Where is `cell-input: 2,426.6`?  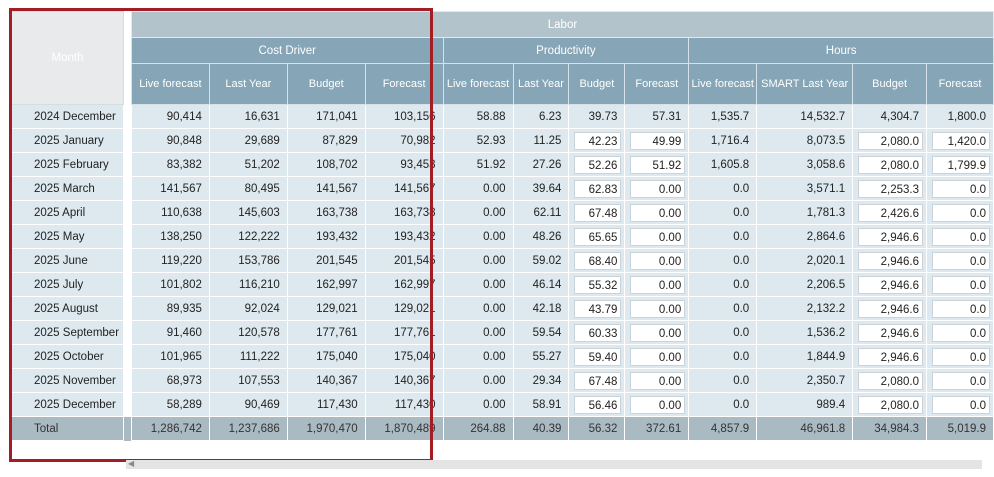
cell-input: 2,426.6 is located at coordinates (891, 212).